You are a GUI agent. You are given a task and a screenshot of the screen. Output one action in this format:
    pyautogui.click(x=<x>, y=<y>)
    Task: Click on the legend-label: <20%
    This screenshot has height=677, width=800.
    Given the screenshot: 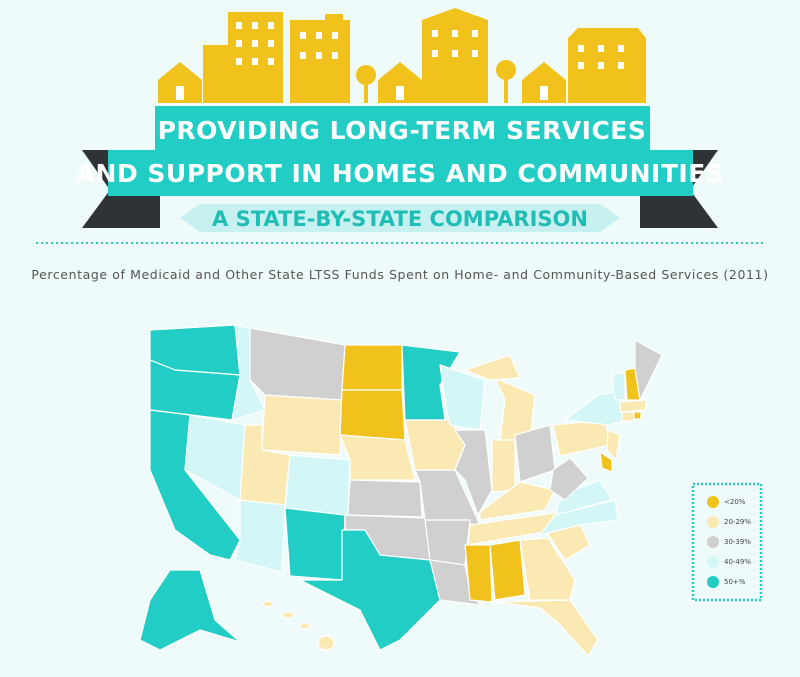 What is the action you would take?
    pyautogui.click(x=735, y=502)
    